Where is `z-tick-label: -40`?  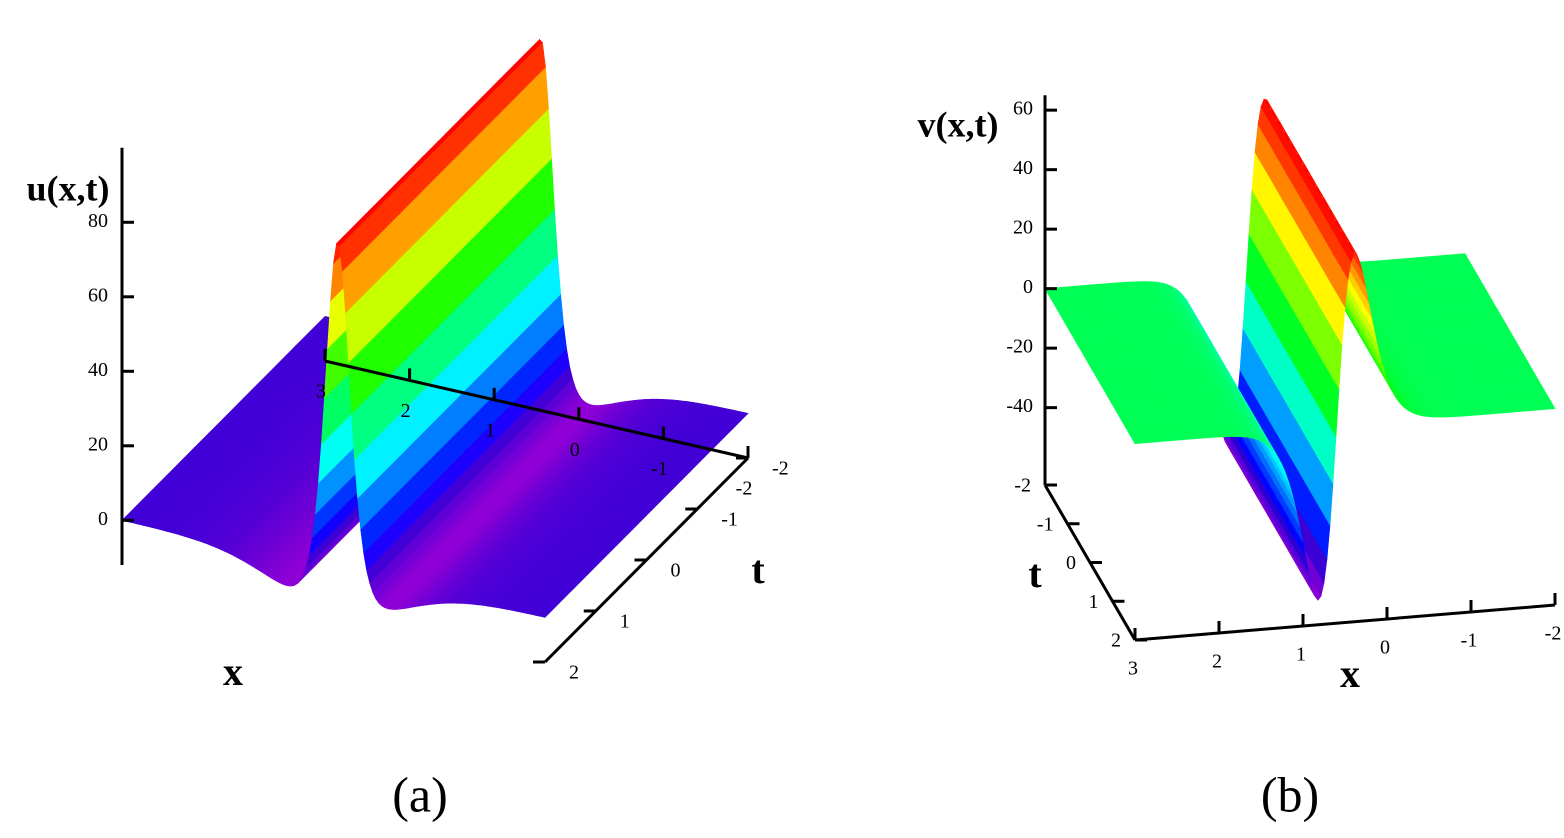
z-tick-label: -40 is located at coordinates (1019, 406).